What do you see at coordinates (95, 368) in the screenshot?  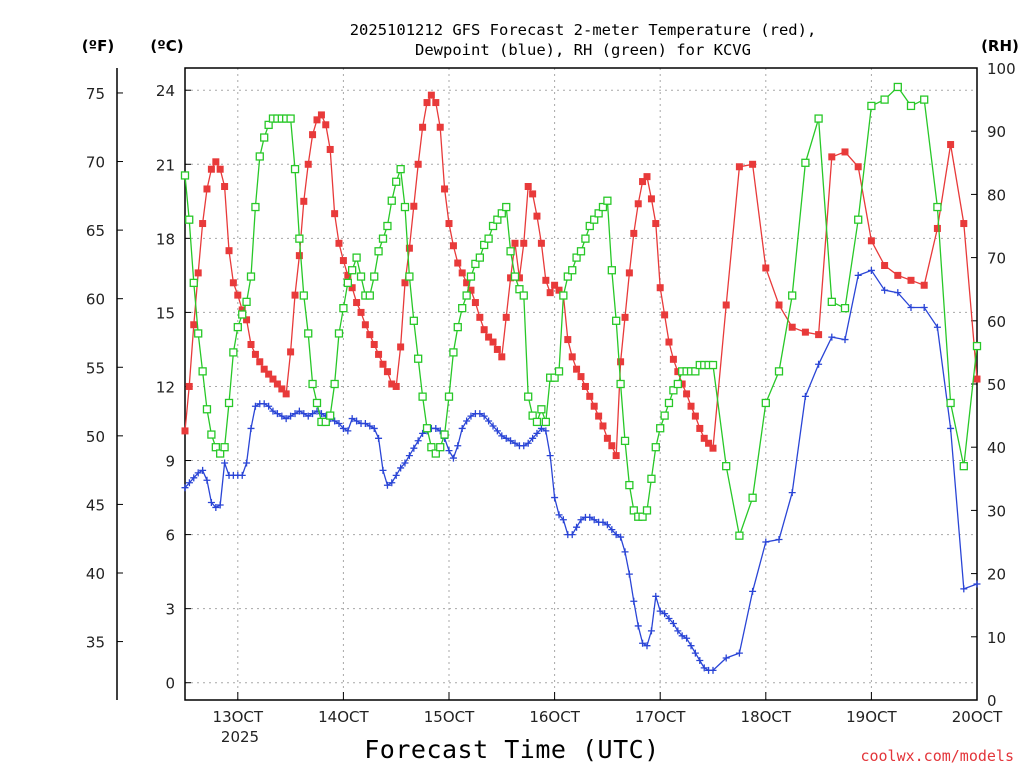 I see `fahrenheit-tick-label-4: 55` at bounding box center [95, 368].